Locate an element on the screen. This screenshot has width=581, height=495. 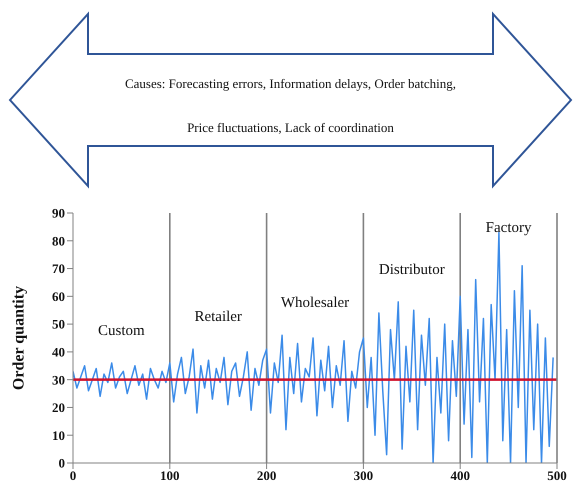
text: Causes: Forecasting errors, Information delays, Order batching, is located at coordinates (290, 83).